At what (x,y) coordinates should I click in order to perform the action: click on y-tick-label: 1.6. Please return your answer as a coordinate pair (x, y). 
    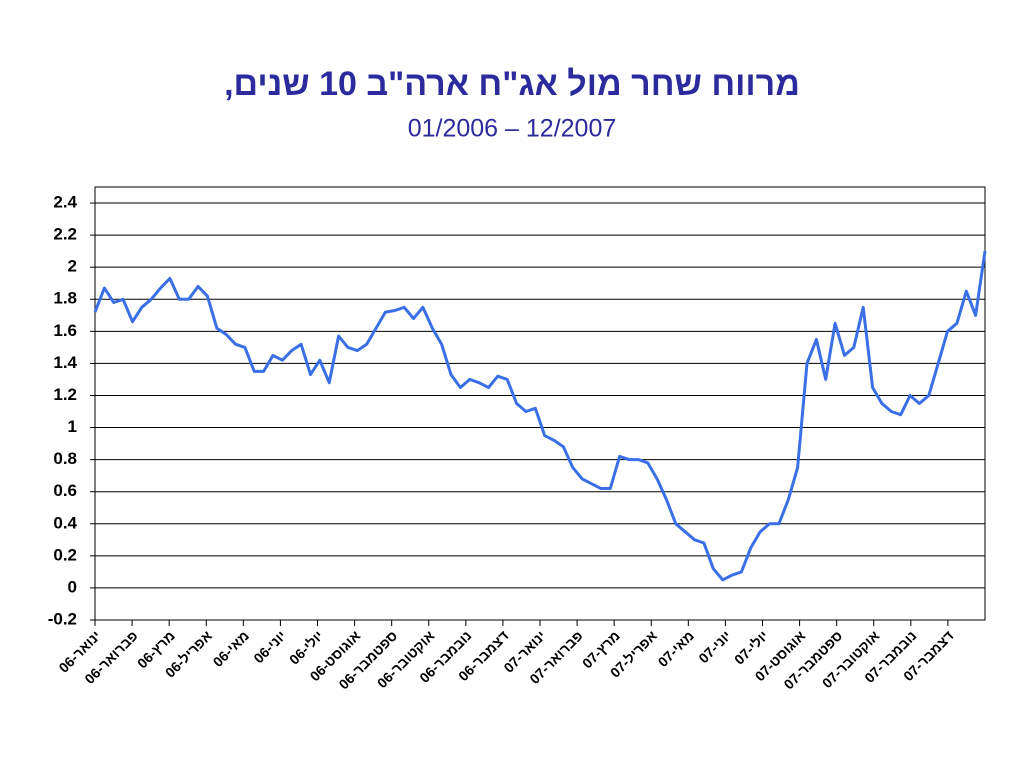
    Looking at the image, I should click on (65, 330).